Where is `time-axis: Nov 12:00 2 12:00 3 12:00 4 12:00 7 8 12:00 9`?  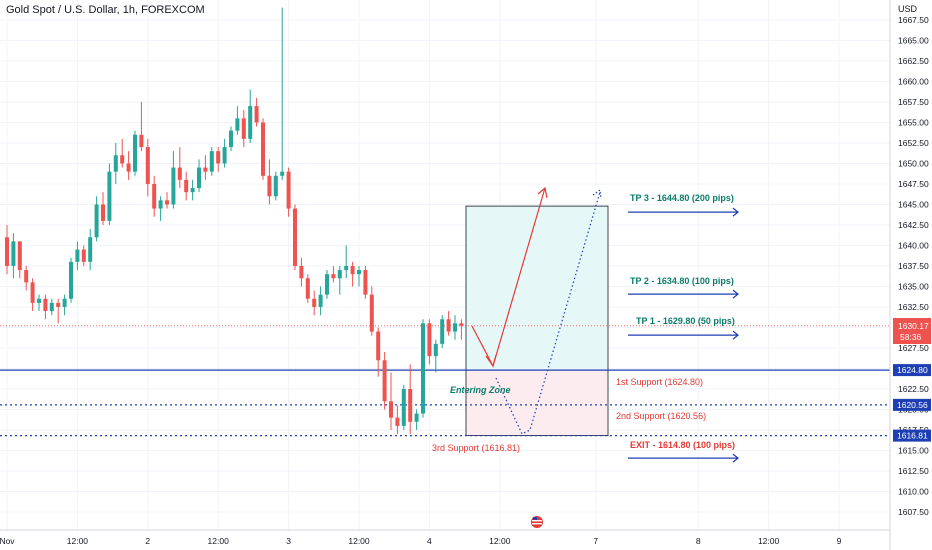
time-axis: Nov 12:00 2 12:00 3 12:00 4 12:00 7 8 12:00 9 is located at coordinates (445, 537).